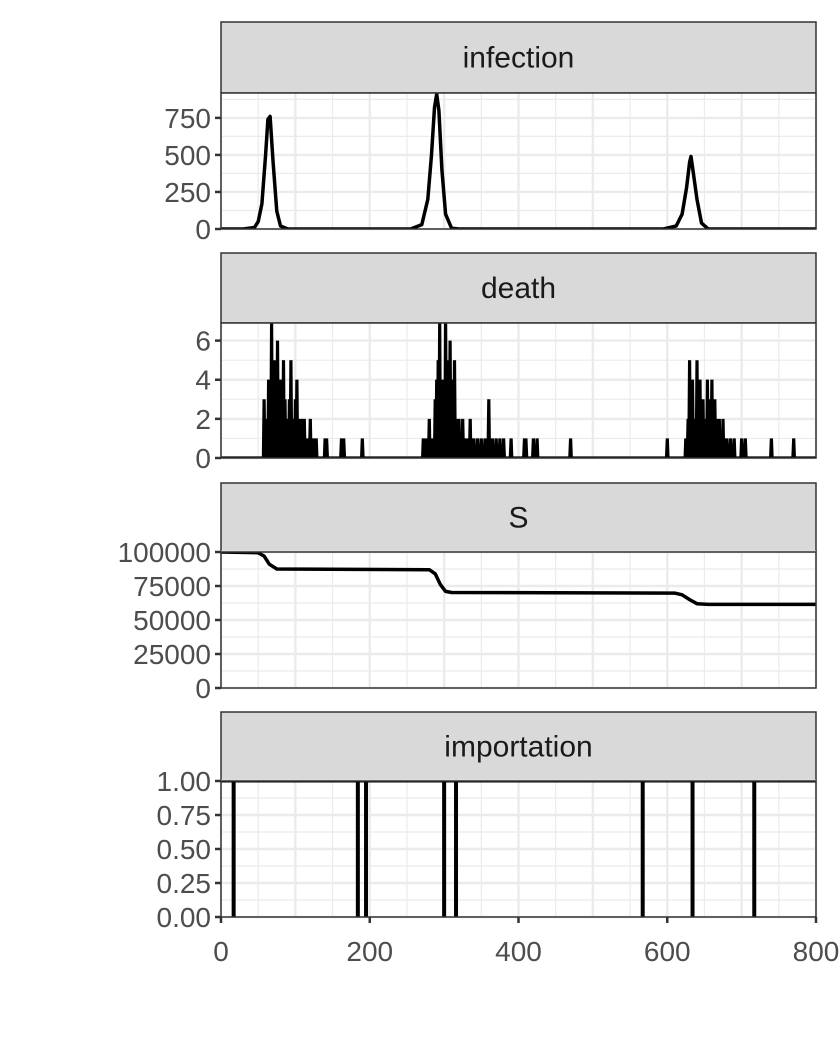 This screenshot has width=840, height=1050. Describe the element at coordinates (187, 192) in the screenshot. I see `y-tick-label: 250` at that location.